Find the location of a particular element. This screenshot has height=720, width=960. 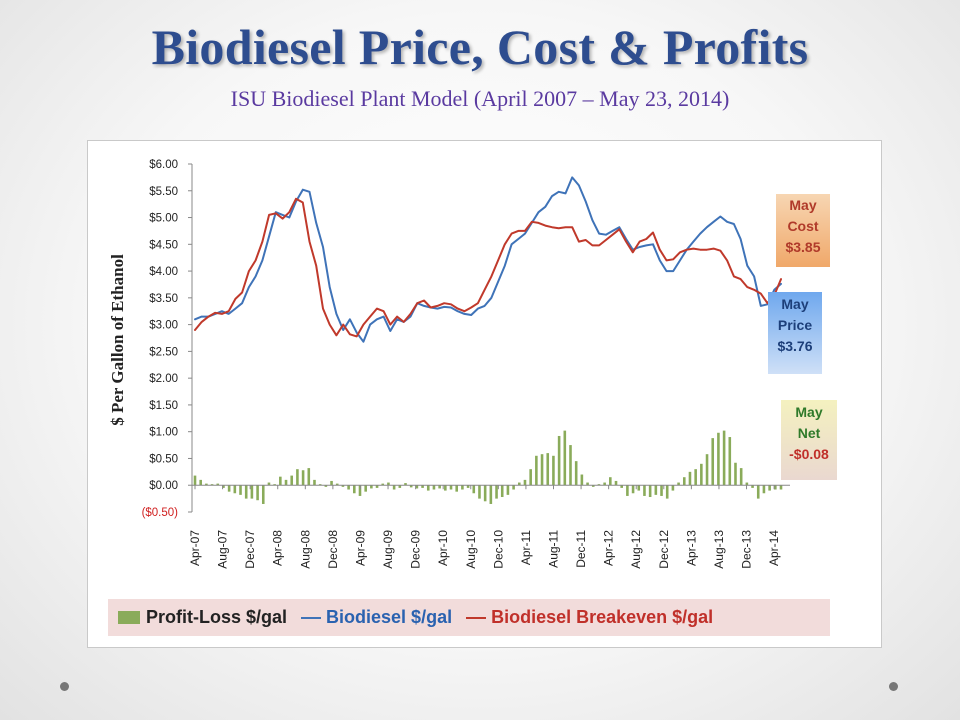

may-net-value: -$0.08 is located at coordinates (809, 454).